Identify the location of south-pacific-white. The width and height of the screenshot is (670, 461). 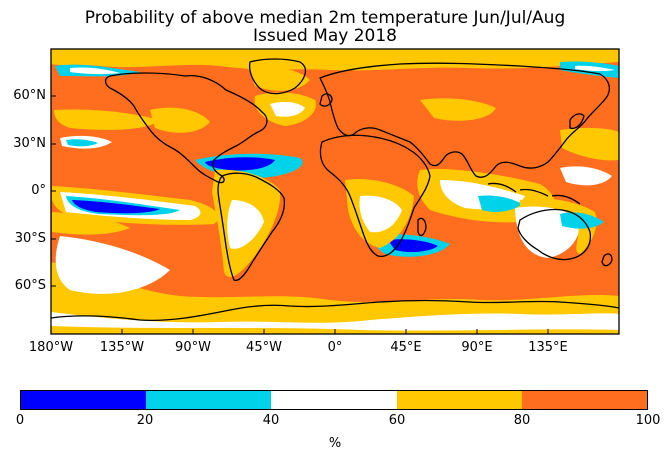
(112, 265).